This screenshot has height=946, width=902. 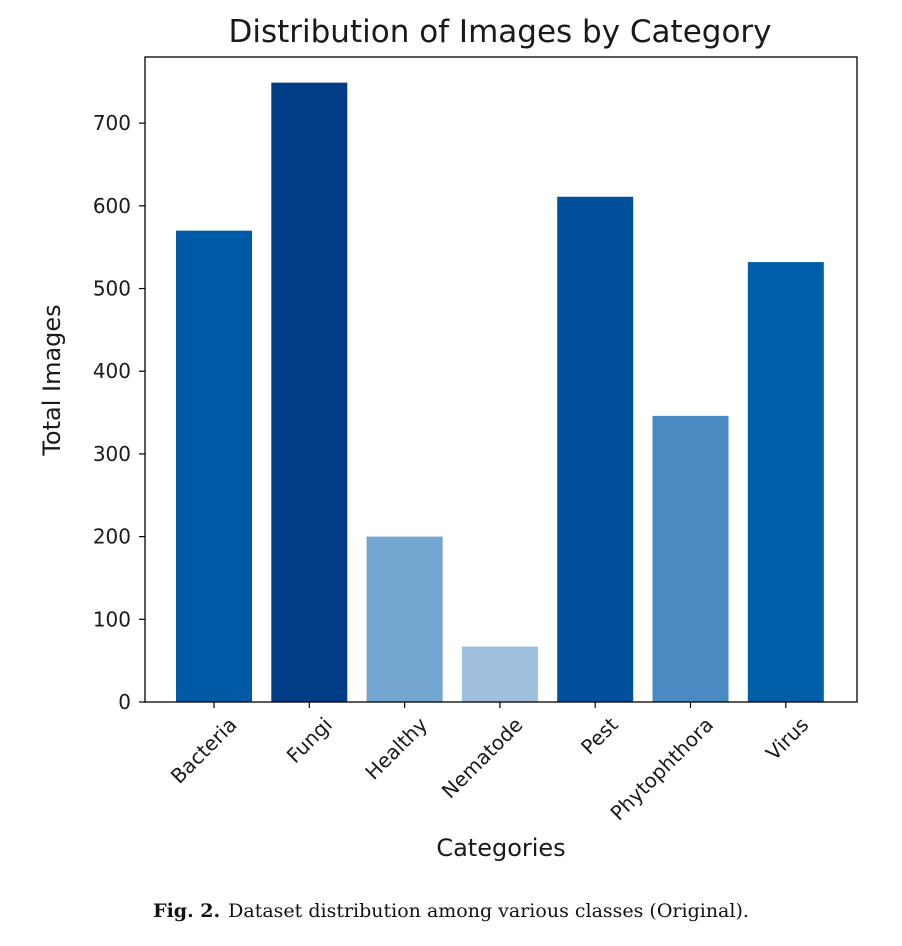 I want to click on x-tick-label: Nematode, so click(x=482, y=758).